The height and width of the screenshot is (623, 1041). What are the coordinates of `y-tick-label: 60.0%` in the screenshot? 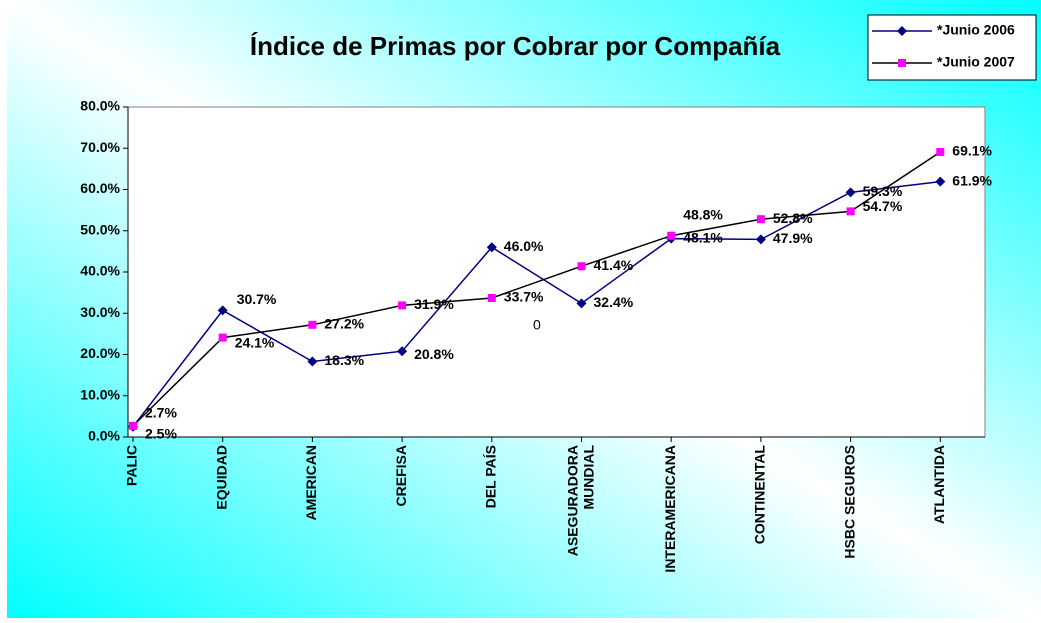 It's located at (100, 188).